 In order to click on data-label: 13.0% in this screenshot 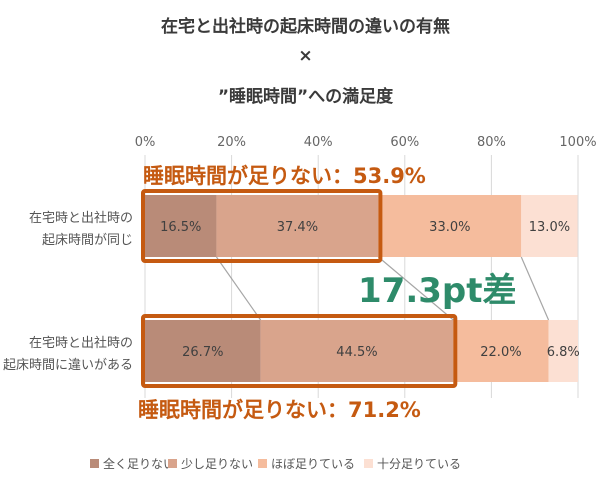, I will do `click(549, 227)`.